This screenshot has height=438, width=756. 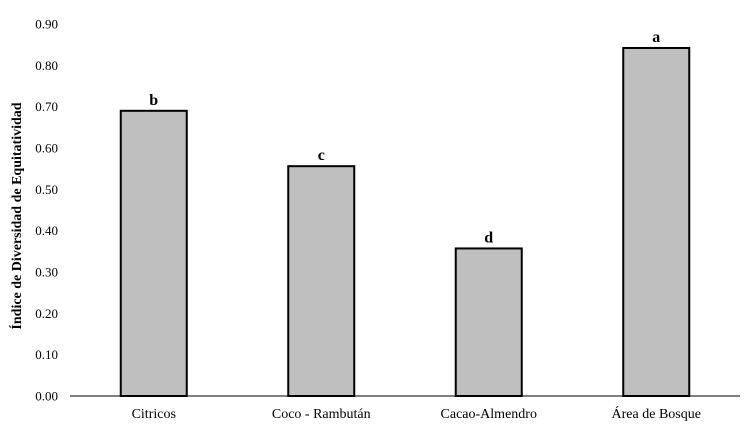 What do you see at coordinates (321, 155) in the screenshot?
I see `bar-letter-label: c` at bounding box center [321, 155].